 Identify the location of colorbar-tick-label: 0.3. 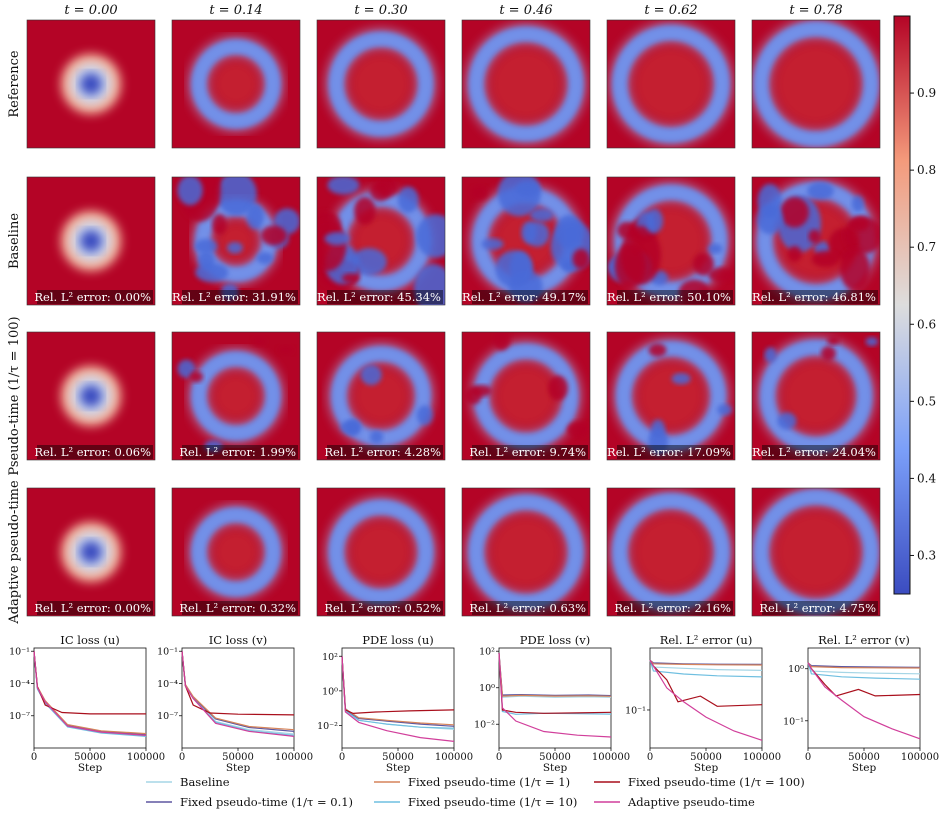
(926, 555).